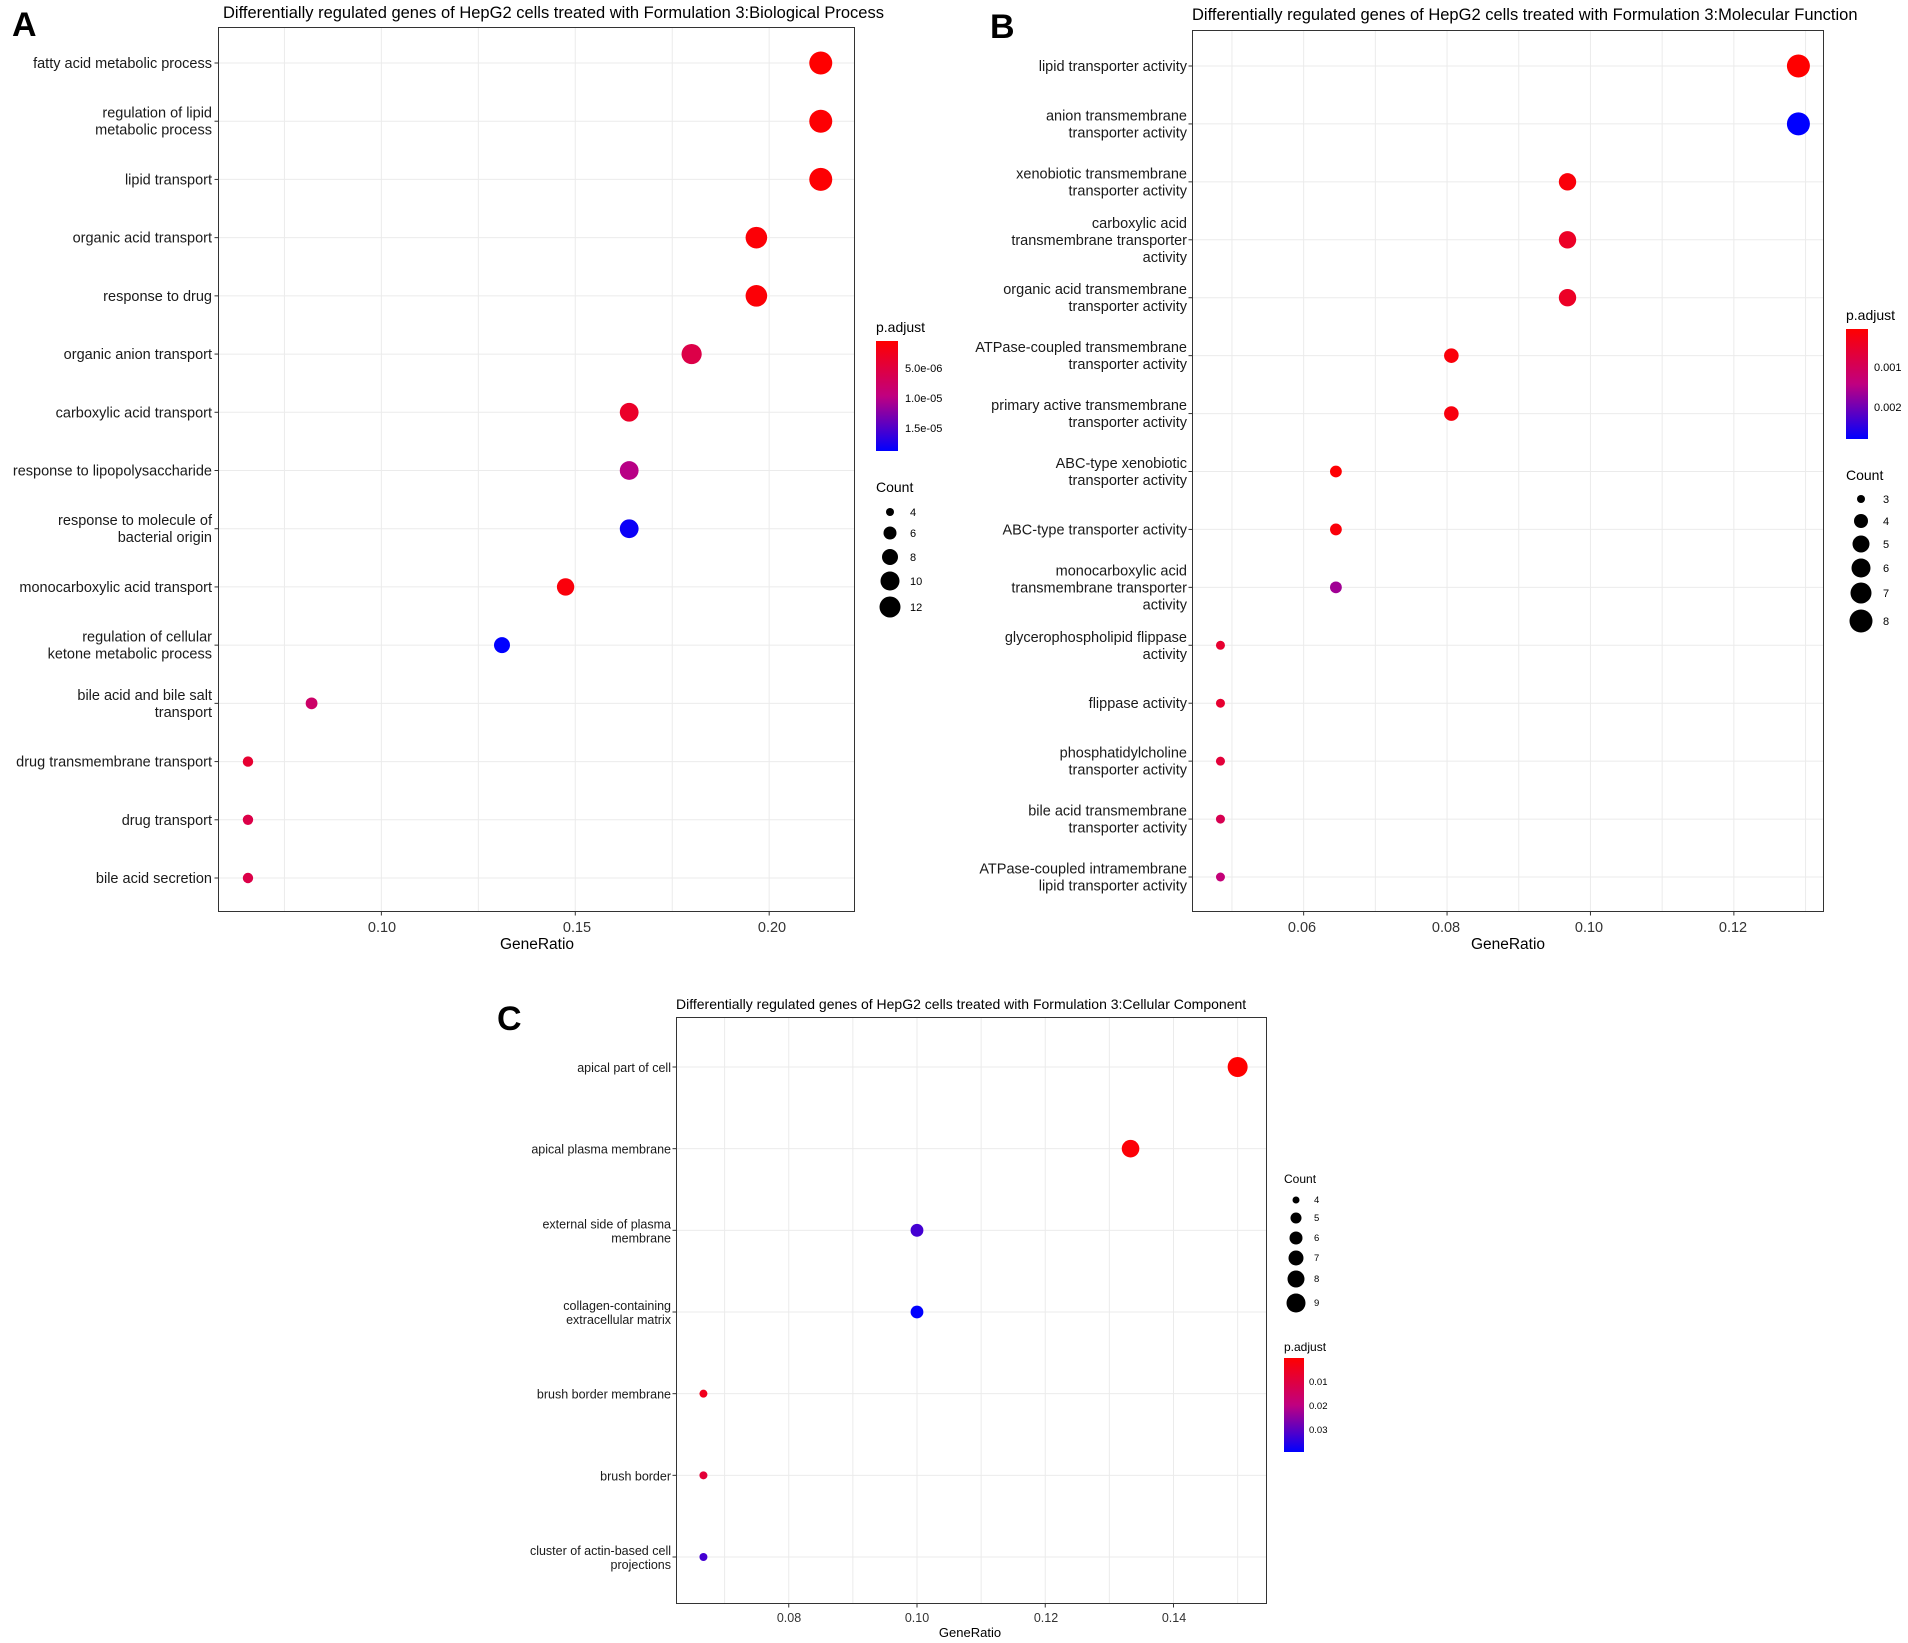  What do you see at coordinates (635, 1476) in the screenshot?
I see `panel-c-category-label: brush border` at bounding box center [635, 1476].